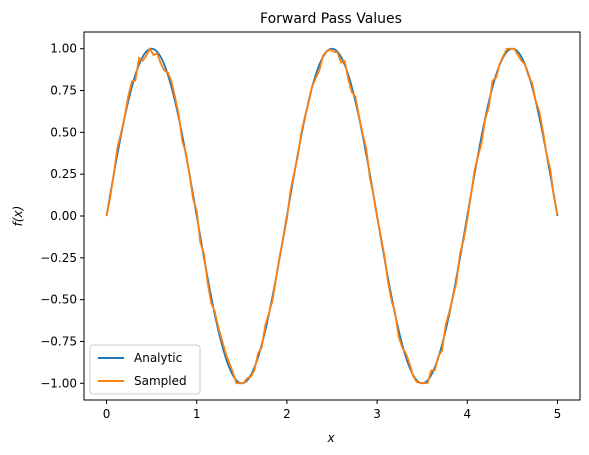  I want to click on y-axis-ticks: −1.00 −0.75 −0.50 −0.25 0.00 0.25 0.50 0.75 1.00, so click(62, 216).